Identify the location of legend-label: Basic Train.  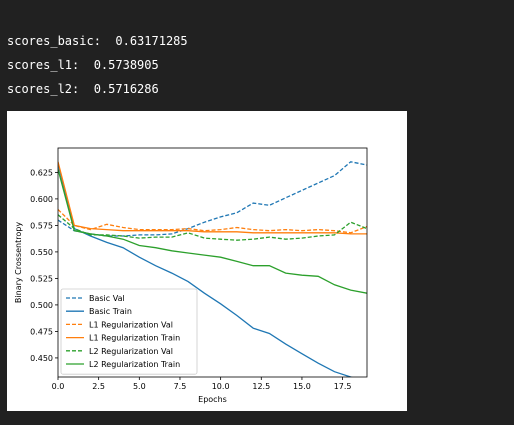
(110, 311).